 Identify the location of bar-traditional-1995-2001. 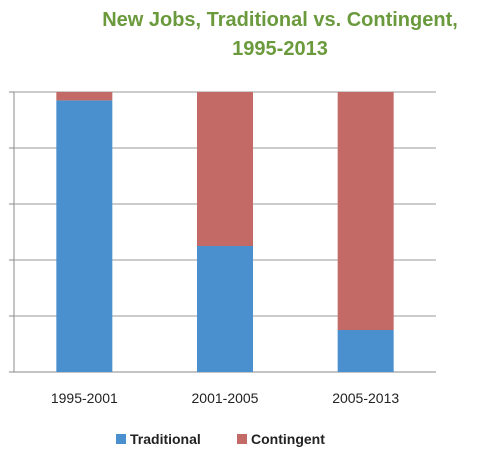
(84, 236).